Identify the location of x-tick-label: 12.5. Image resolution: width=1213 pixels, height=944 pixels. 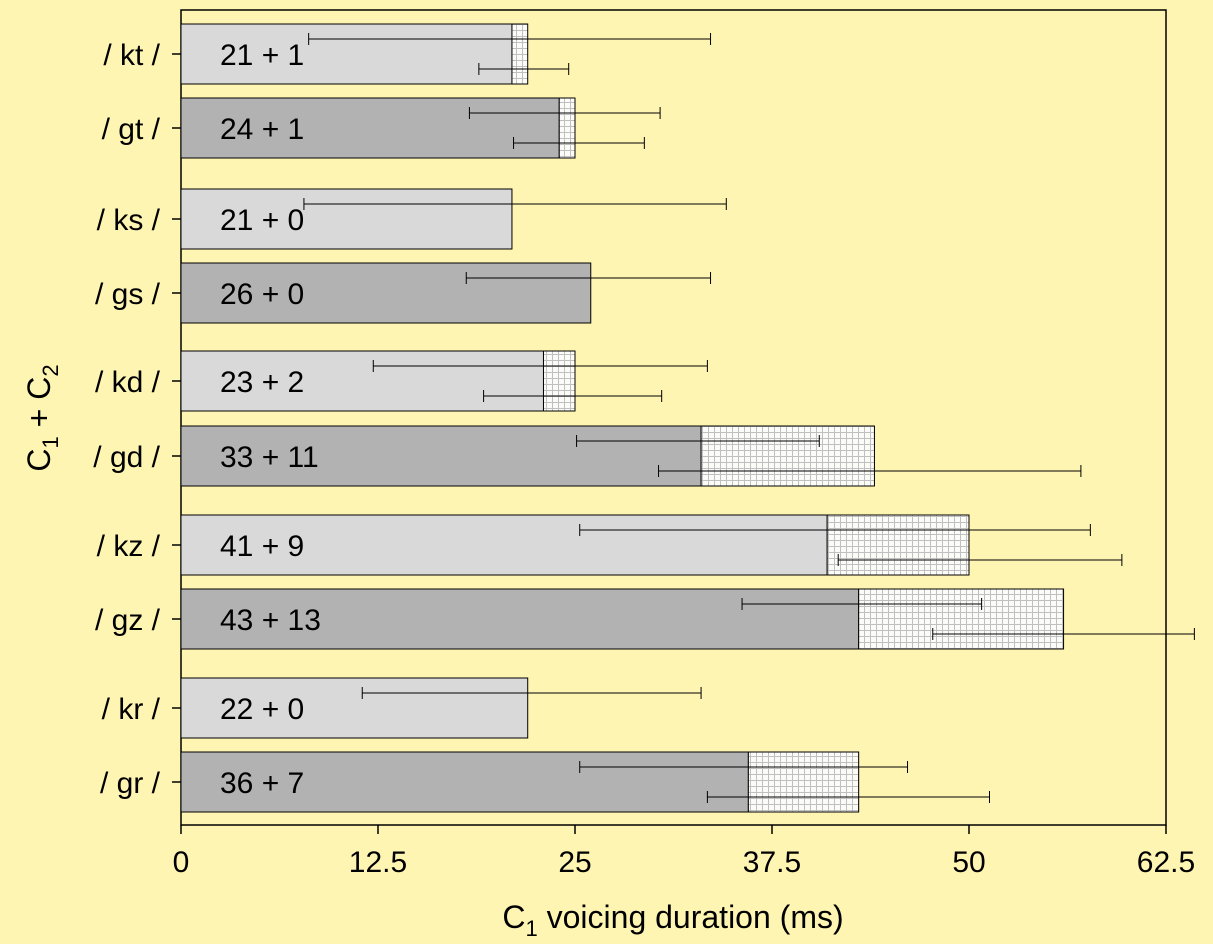
(378, 862).